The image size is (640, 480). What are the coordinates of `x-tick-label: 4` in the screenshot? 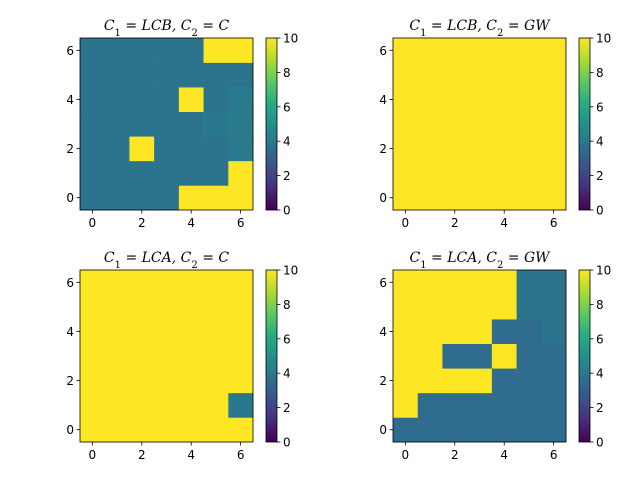 It's located at (191, 455).